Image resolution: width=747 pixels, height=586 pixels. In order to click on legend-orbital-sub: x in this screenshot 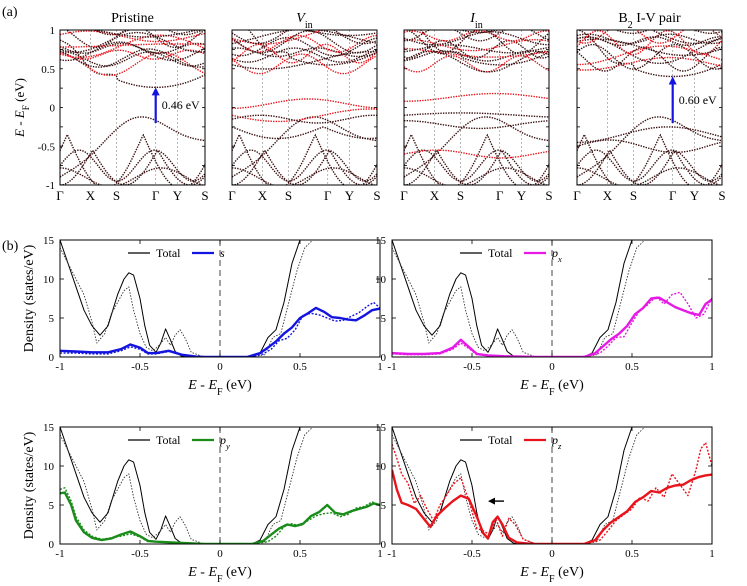, I will do `click(559, 259)`.